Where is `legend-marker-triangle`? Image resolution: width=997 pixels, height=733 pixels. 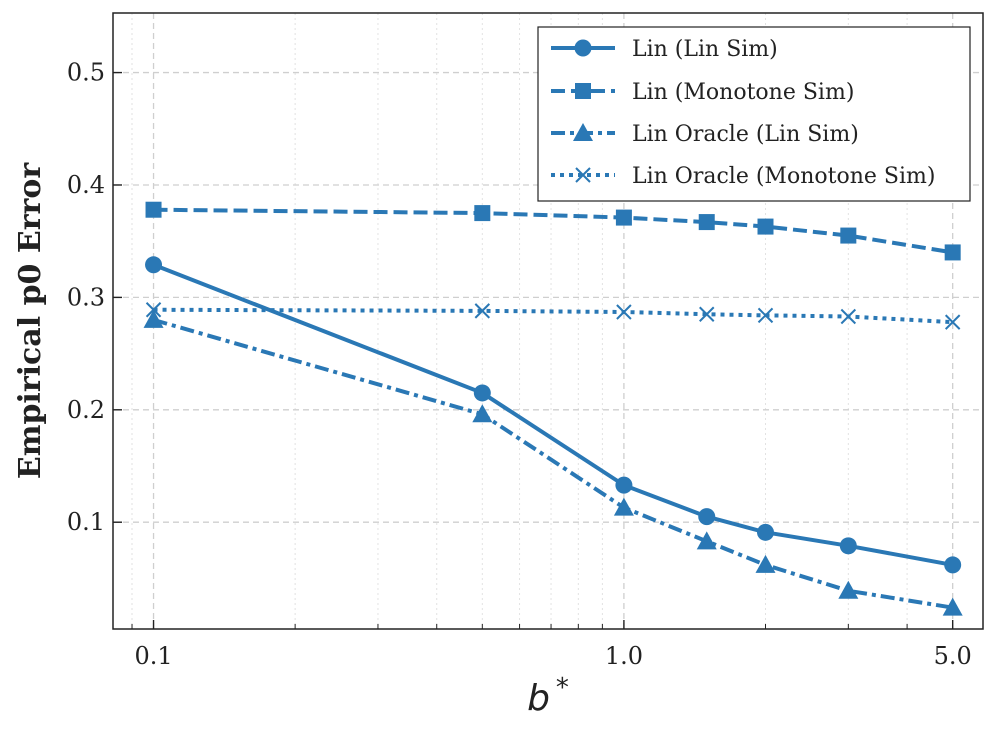
legend-marker-triangle is located at coordinates (583, 132).